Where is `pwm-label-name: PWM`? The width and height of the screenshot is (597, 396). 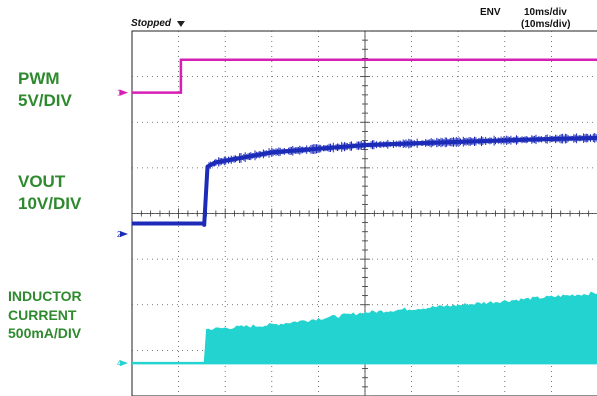
pwm-label-name: PWM is located at coordinates (39, 78).